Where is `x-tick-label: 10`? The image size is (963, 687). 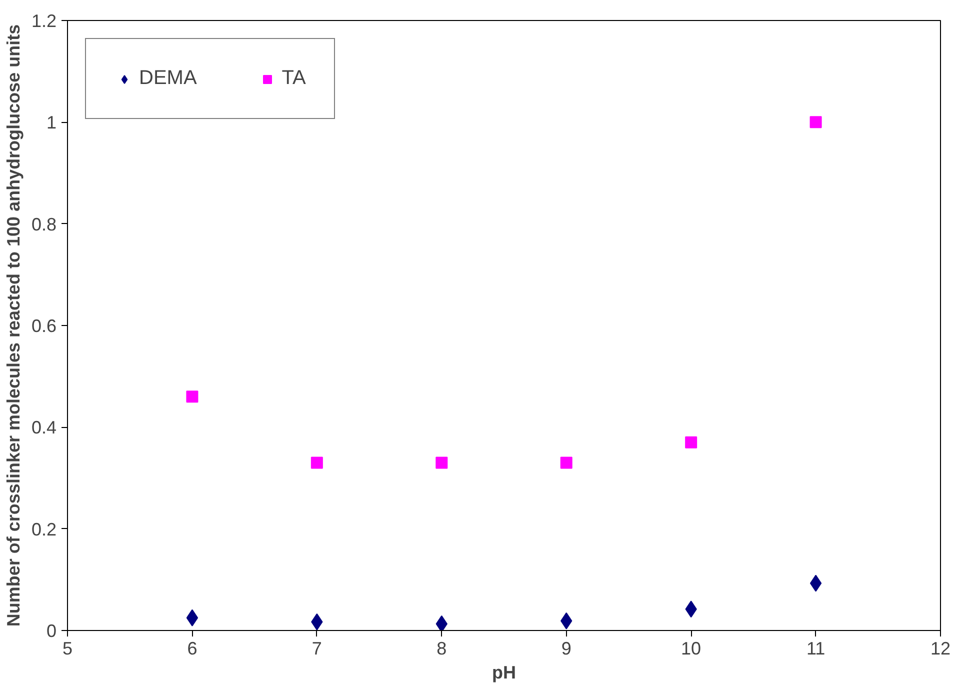
x-tick-label: 10 is located at coordinates (691, 648).